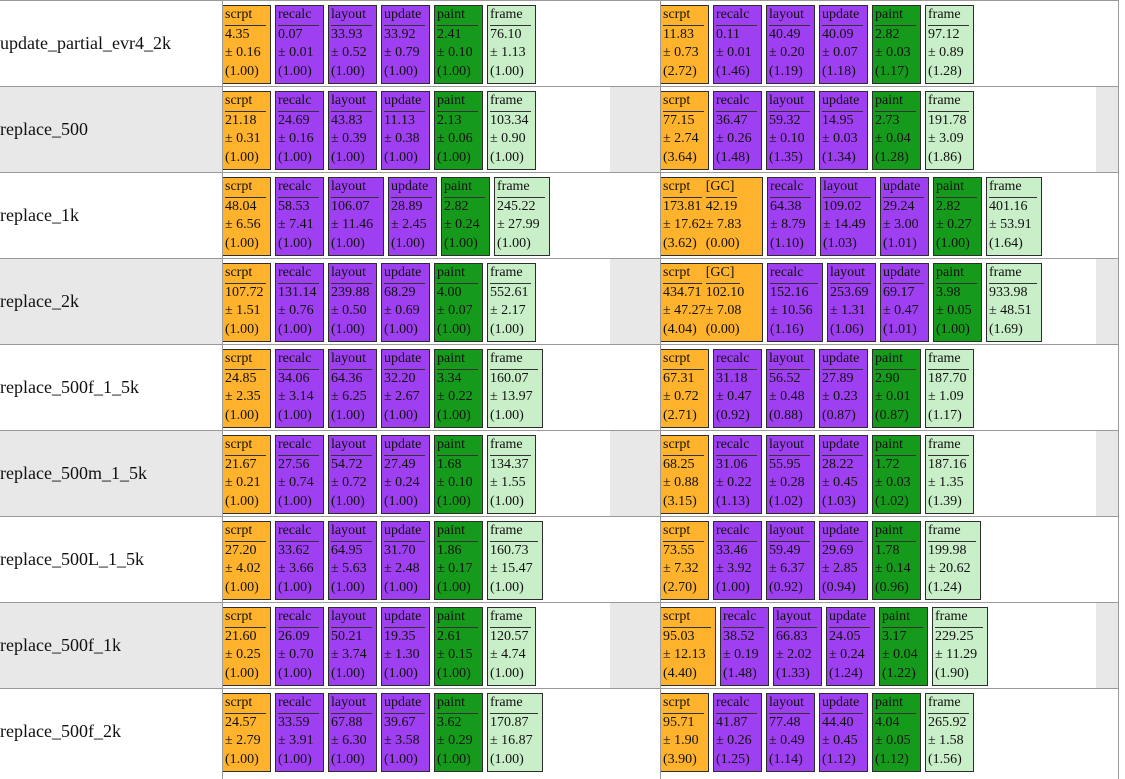 This screenshot has height=779, width=1125. What do you see at coordinates (733, 71) in the screenshot?
I see `metric-ratio: (1.46)` at bounding box center [733, 71].